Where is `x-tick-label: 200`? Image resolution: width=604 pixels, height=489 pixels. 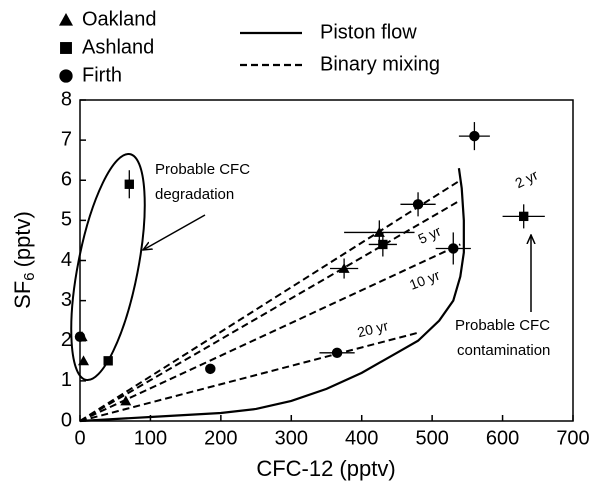
x-tick-label: 200 is located at coordinates (220, 438).